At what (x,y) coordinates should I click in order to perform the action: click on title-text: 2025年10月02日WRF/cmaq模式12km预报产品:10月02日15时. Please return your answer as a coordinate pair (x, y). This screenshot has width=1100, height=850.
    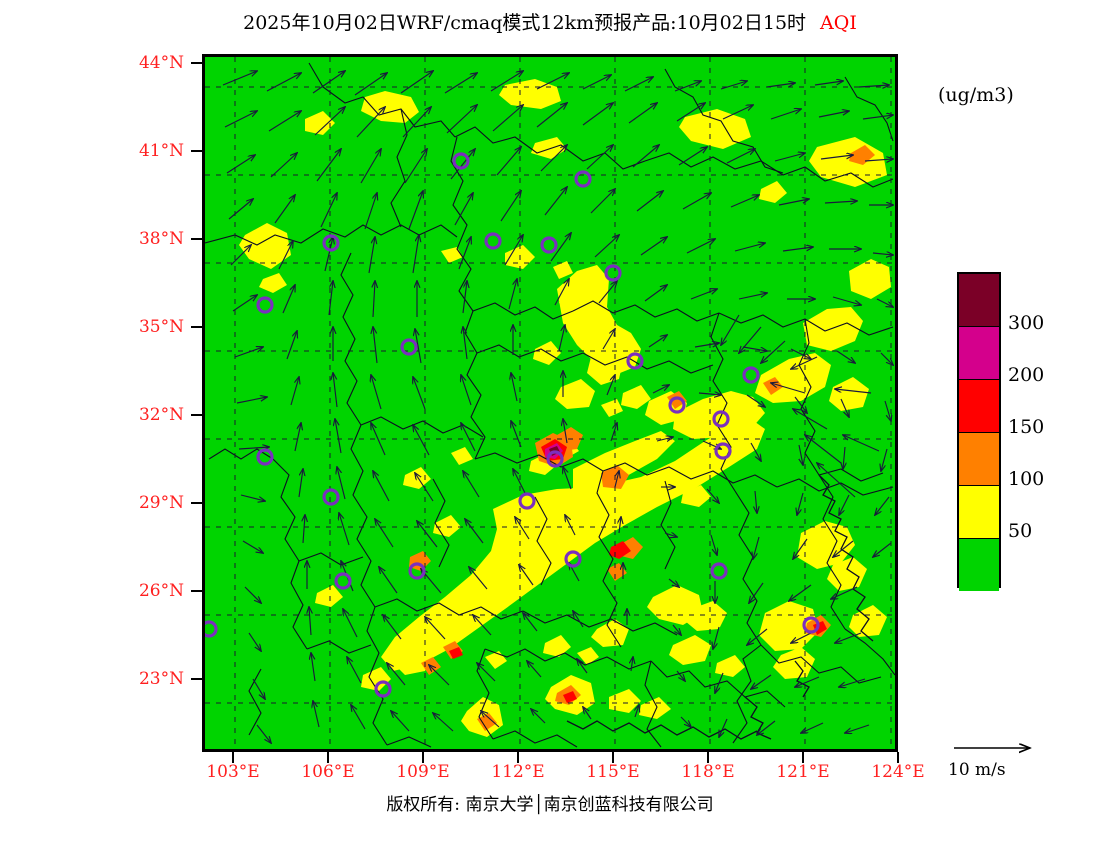
    Looking at the image, I should click on (525, 23).